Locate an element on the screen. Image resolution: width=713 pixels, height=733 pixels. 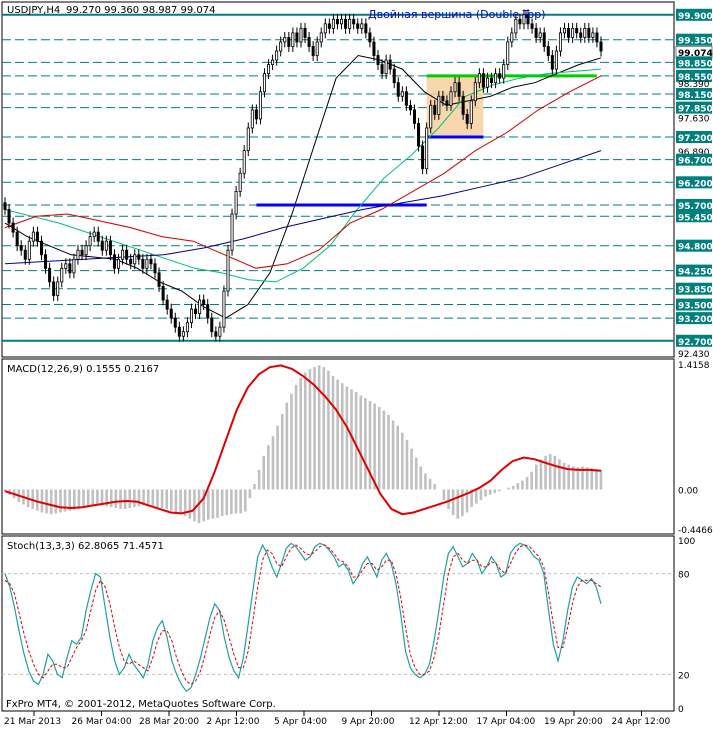
price-tick-label: 97.850 is located at coordinates (695, 110).